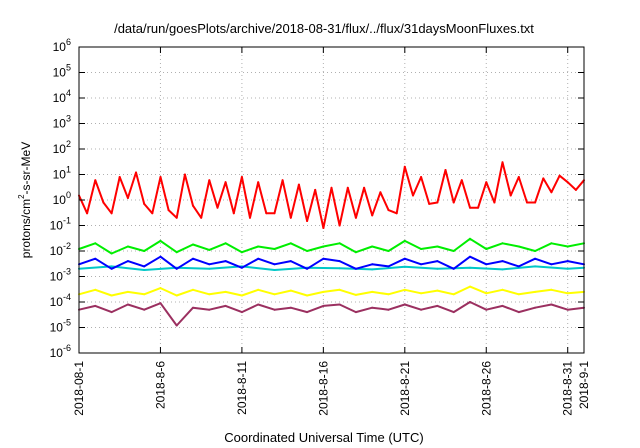 The image size is (640, 448). What do you see at coordinates (60, 326) in the screenshot?
I see `y-tick-label: 10⁻⁵` at bounding box center [60, 326].